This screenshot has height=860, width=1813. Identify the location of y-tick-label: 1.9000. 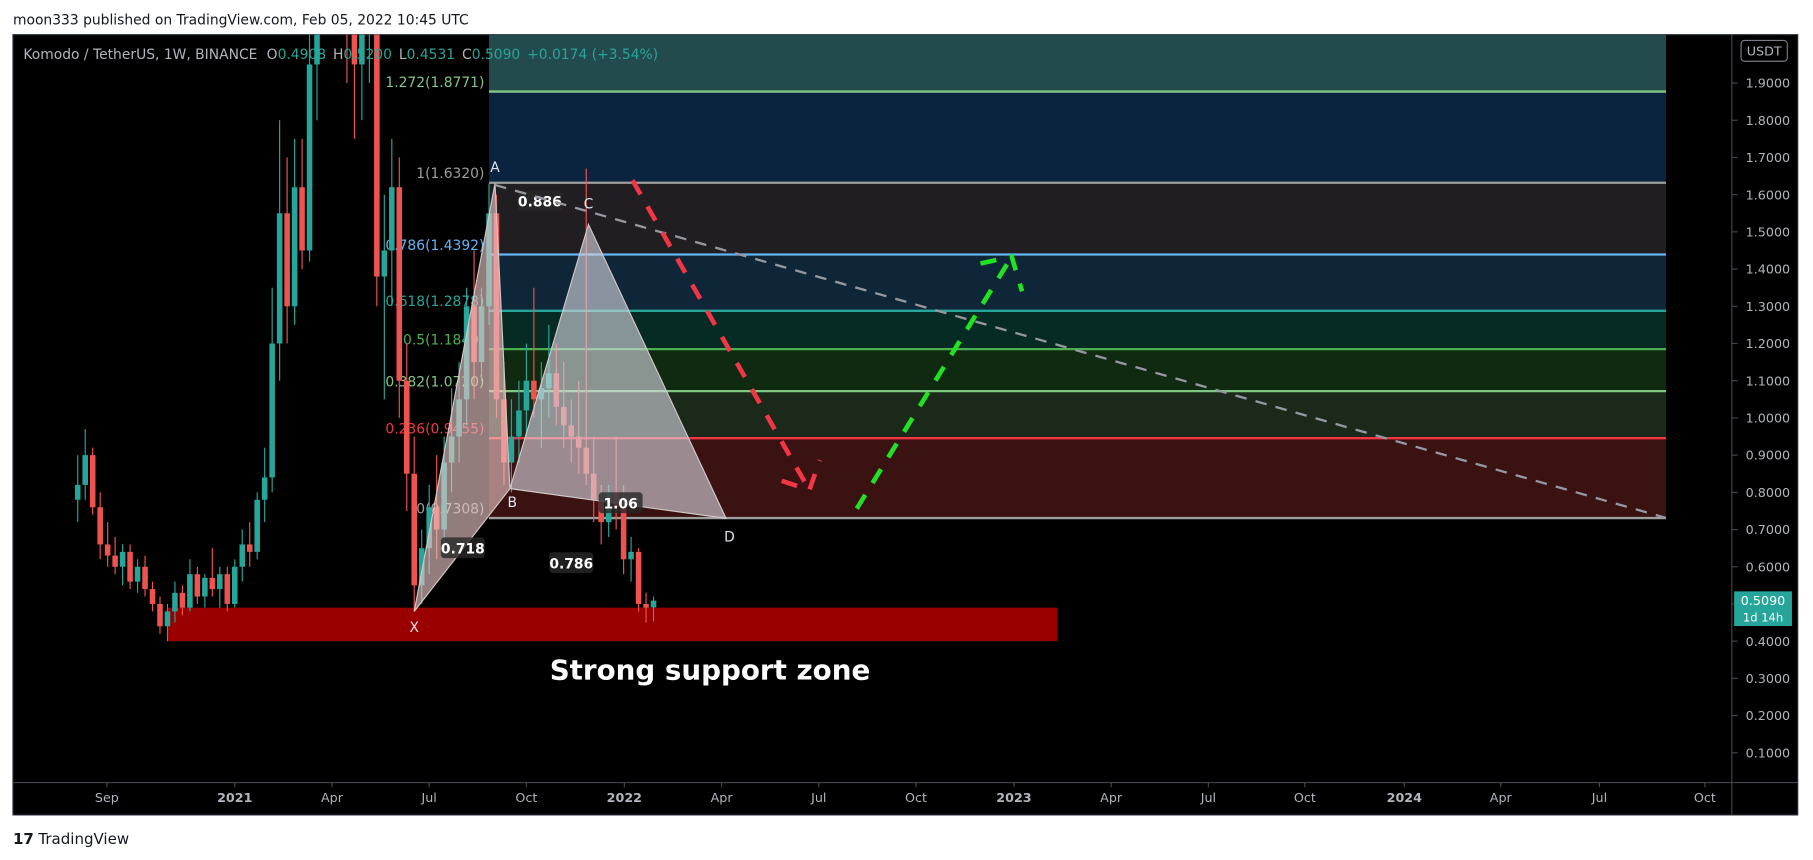
(1768, 83).